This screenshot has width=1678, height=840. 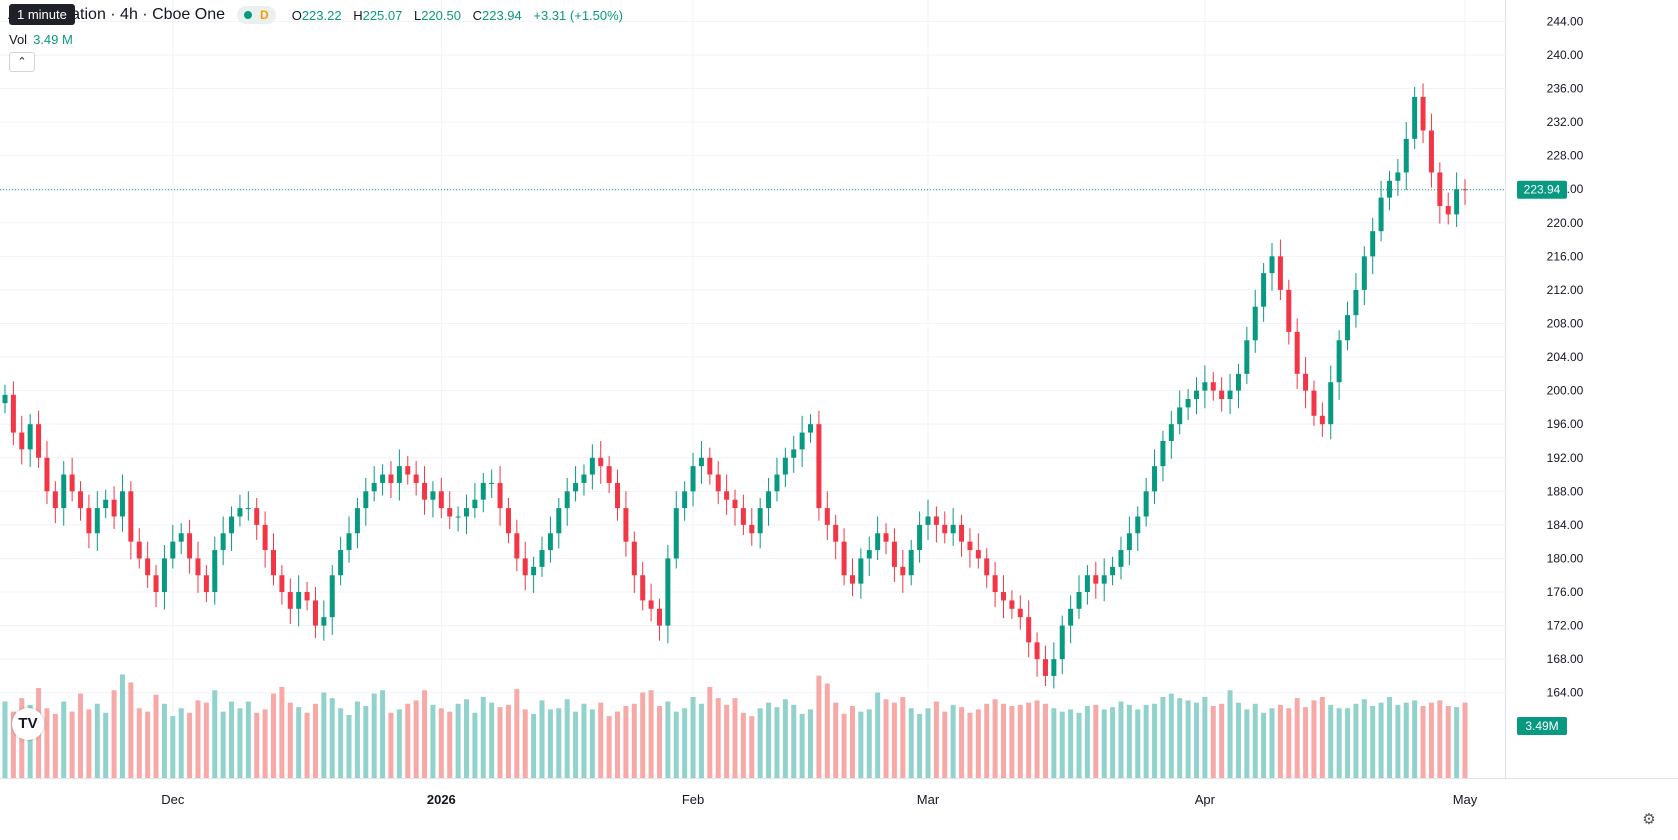 I want to click on collapse-legend-button: ⌃, so click(x=22, y=62).